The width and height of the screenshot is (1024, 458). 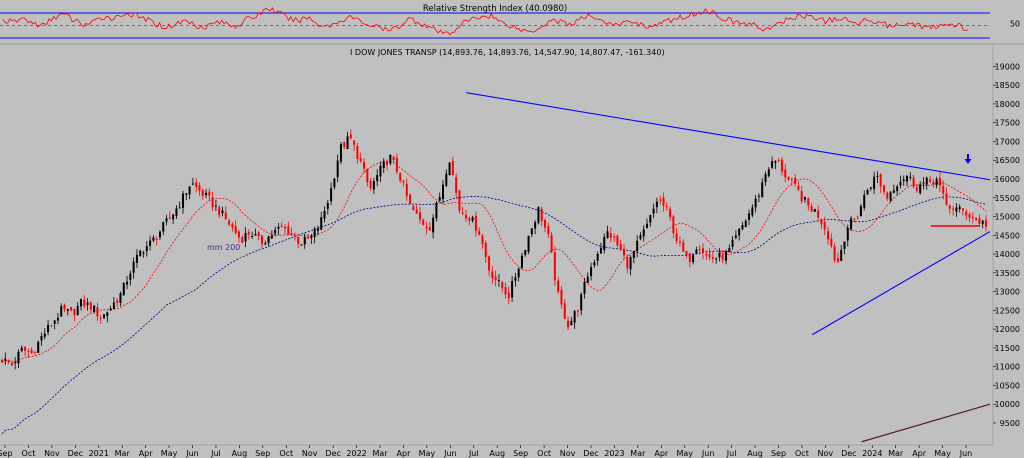 I want to click on x-tick-label: Mar, so click(x=123, y=453).